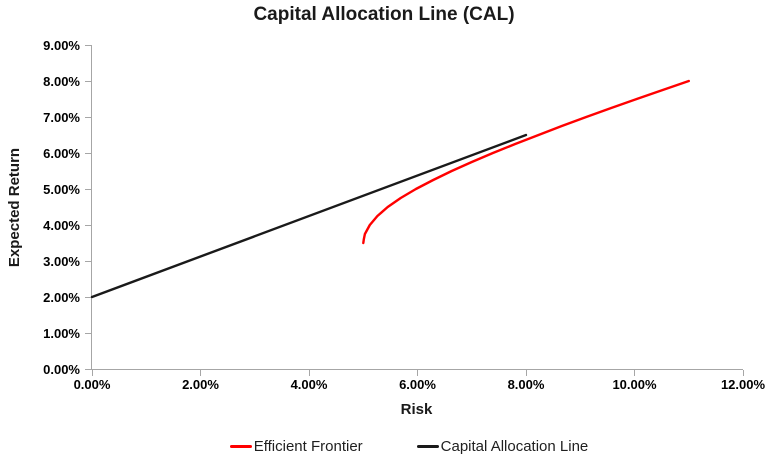 This screenshot has width=768, height=464. What do you see at coordinates (384, 14) in the screenshot?
I see `chart-title: Capital Allocation Line (CAL)` at bounding box center [384, 14].